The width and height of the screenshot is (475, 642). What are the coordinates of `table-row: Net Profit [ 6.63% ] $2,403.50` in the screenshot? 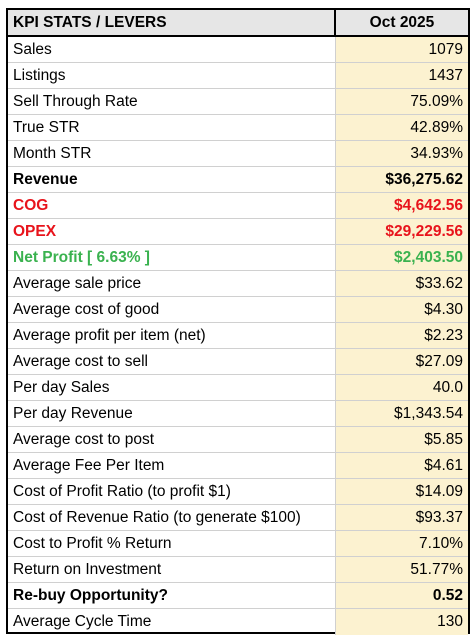 It's located at (238, 258).